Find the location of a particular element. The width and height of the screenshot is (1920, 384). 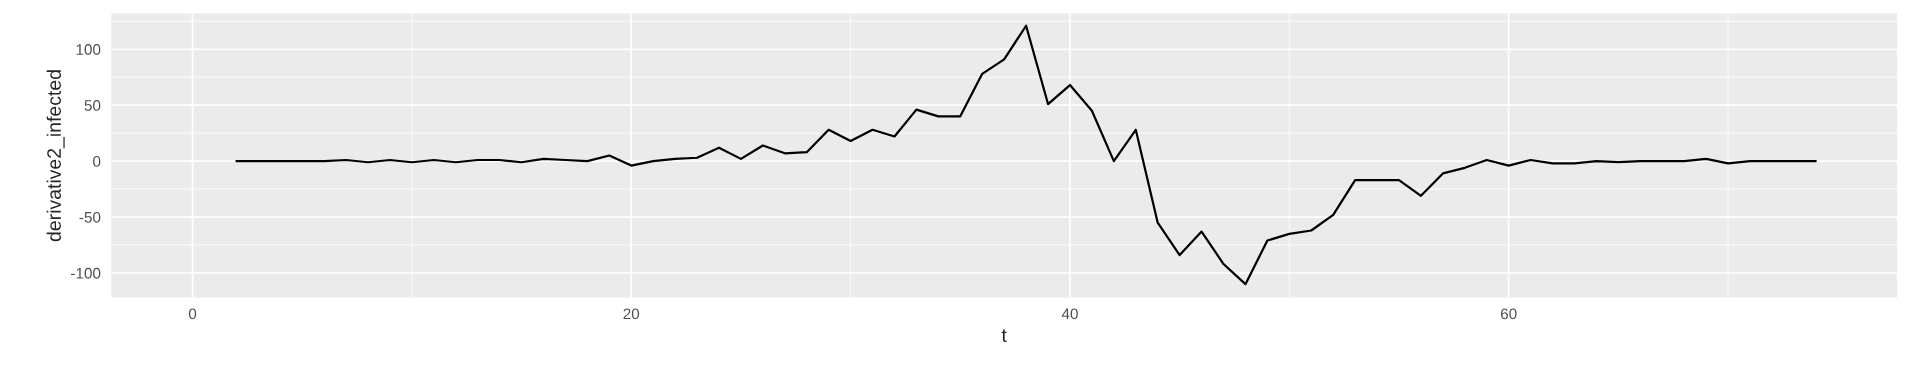

y-tick-label: -50 is located at coordinates (90, 217).